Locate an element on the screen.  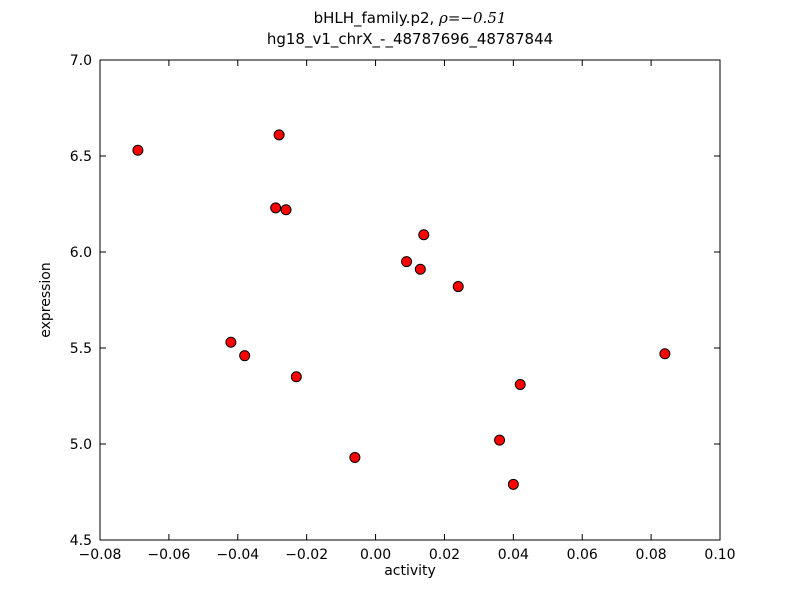
x-tick-label: 0.04 is located at coordinates (513, 555).